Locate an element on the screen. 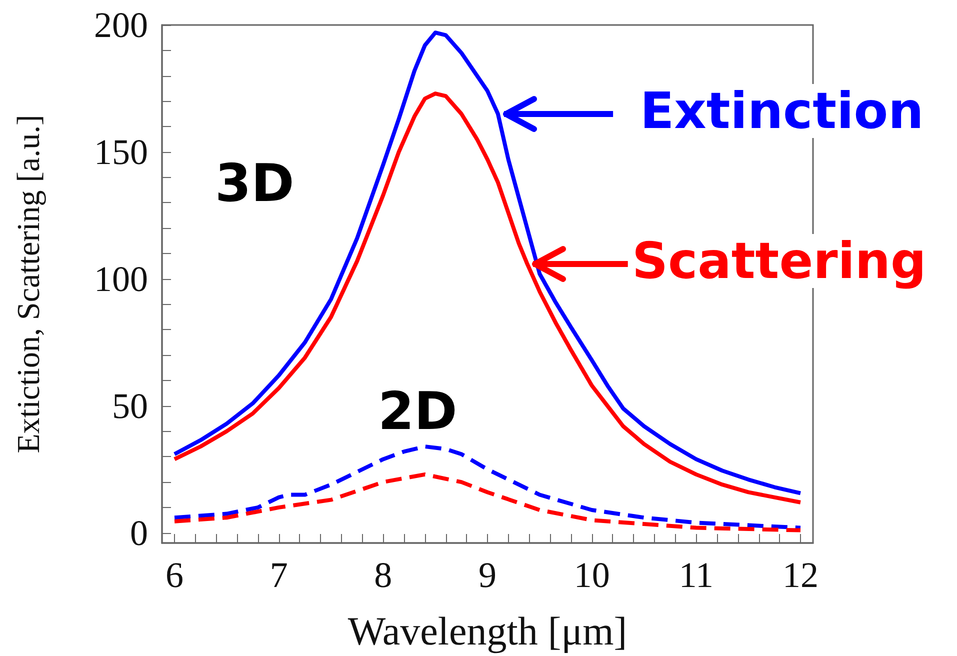 This screenshot has height=656, width=957. annotation: 3D is located at coordinates (254, 184).